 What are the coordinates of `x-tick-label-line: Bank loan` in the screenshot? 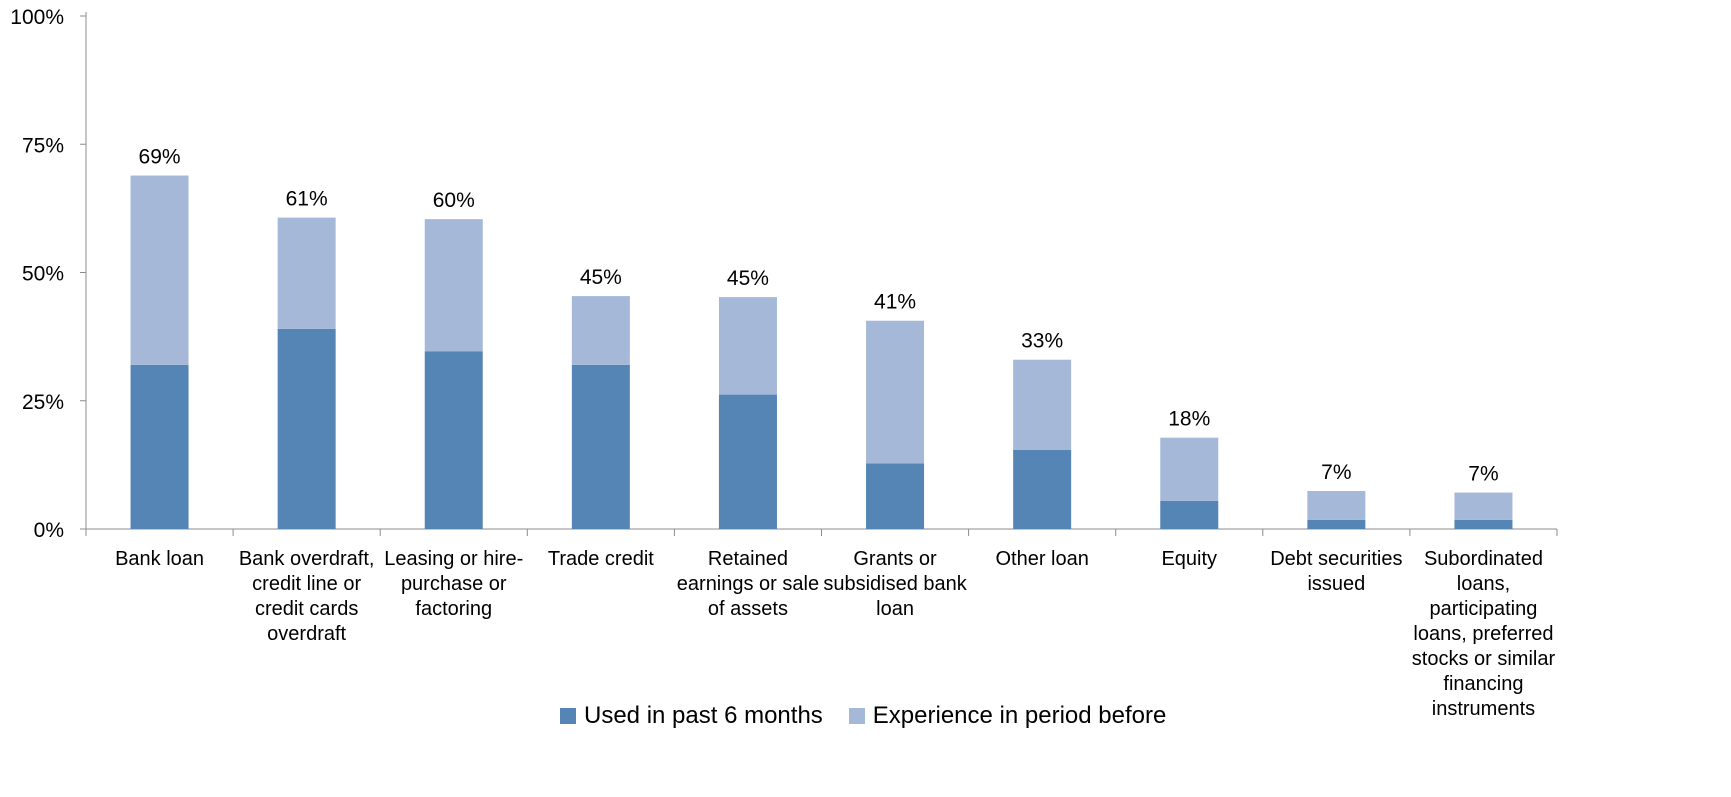 It's located at (159, 559).